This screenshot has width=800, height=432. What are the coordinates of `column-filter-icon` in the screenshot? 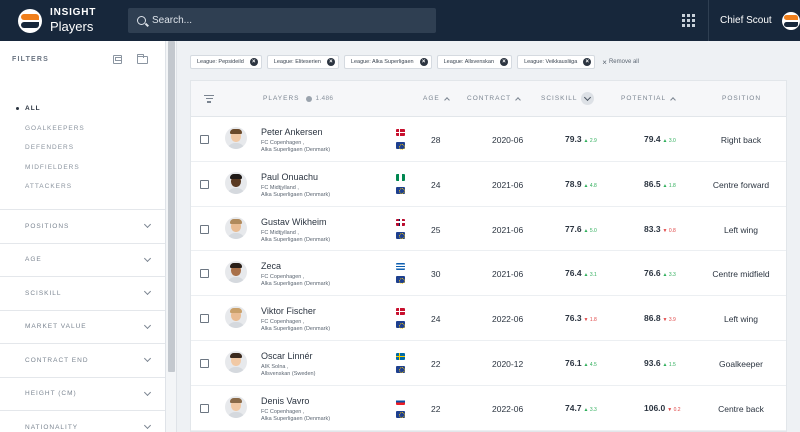 It's located at (209, 100).